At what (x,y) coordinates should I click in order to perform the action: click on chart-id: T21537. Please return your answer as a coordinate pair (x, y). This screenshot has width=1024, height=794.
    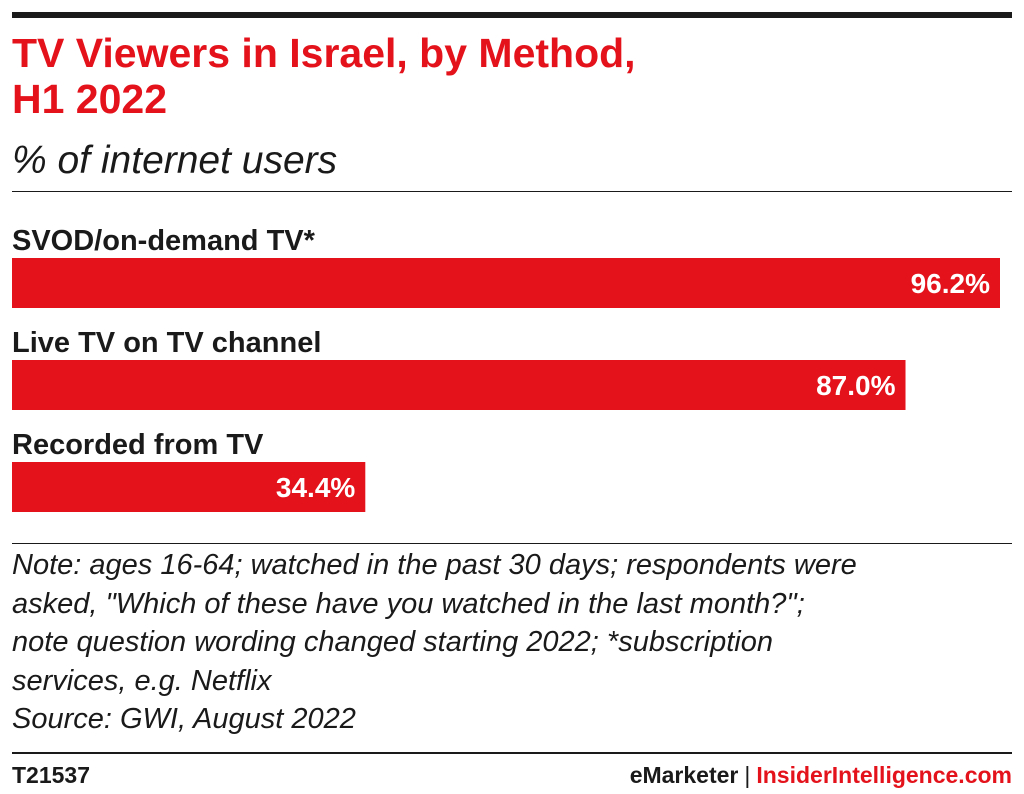
    Looking at the image, I should click on (51, 775).